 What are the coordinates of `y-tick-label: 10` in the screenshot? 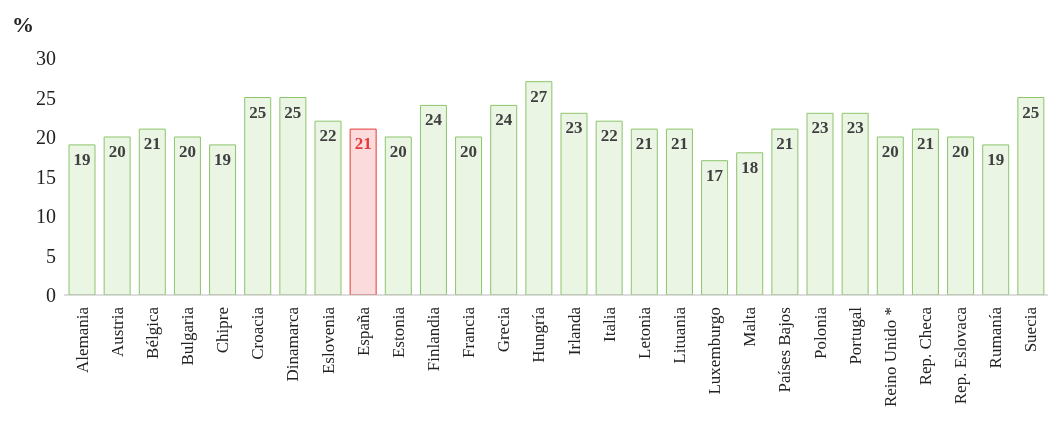 It's located at (46, 216).